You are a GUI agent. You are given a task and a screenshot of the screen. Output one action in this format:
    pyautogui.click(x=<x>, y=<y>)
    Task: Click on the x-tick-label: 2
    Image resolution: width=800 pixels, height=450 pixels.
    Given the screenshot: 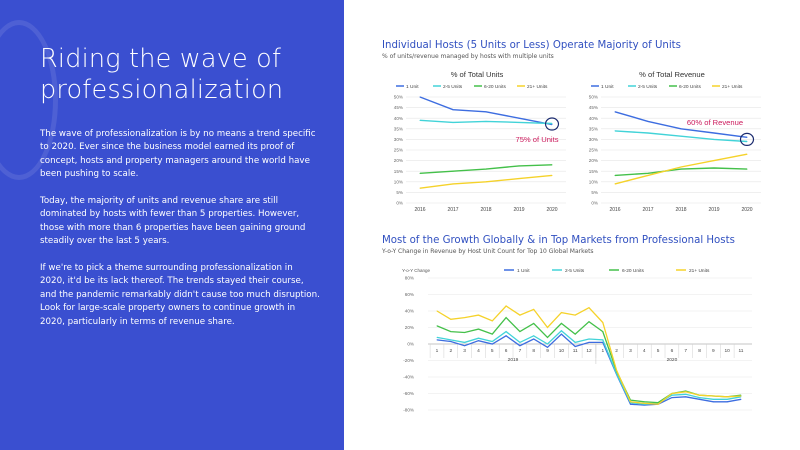 What is the action you would take?
    pyautogui.click(x=450, y=351)
    